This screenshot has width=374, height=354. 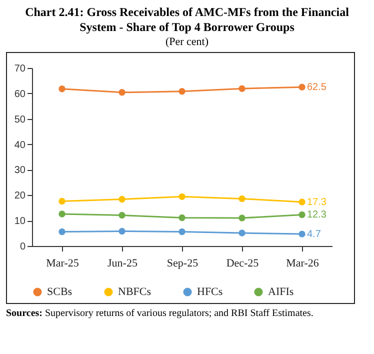 I want to click on legend-label: AIFIs, so click(x=281, y=292).